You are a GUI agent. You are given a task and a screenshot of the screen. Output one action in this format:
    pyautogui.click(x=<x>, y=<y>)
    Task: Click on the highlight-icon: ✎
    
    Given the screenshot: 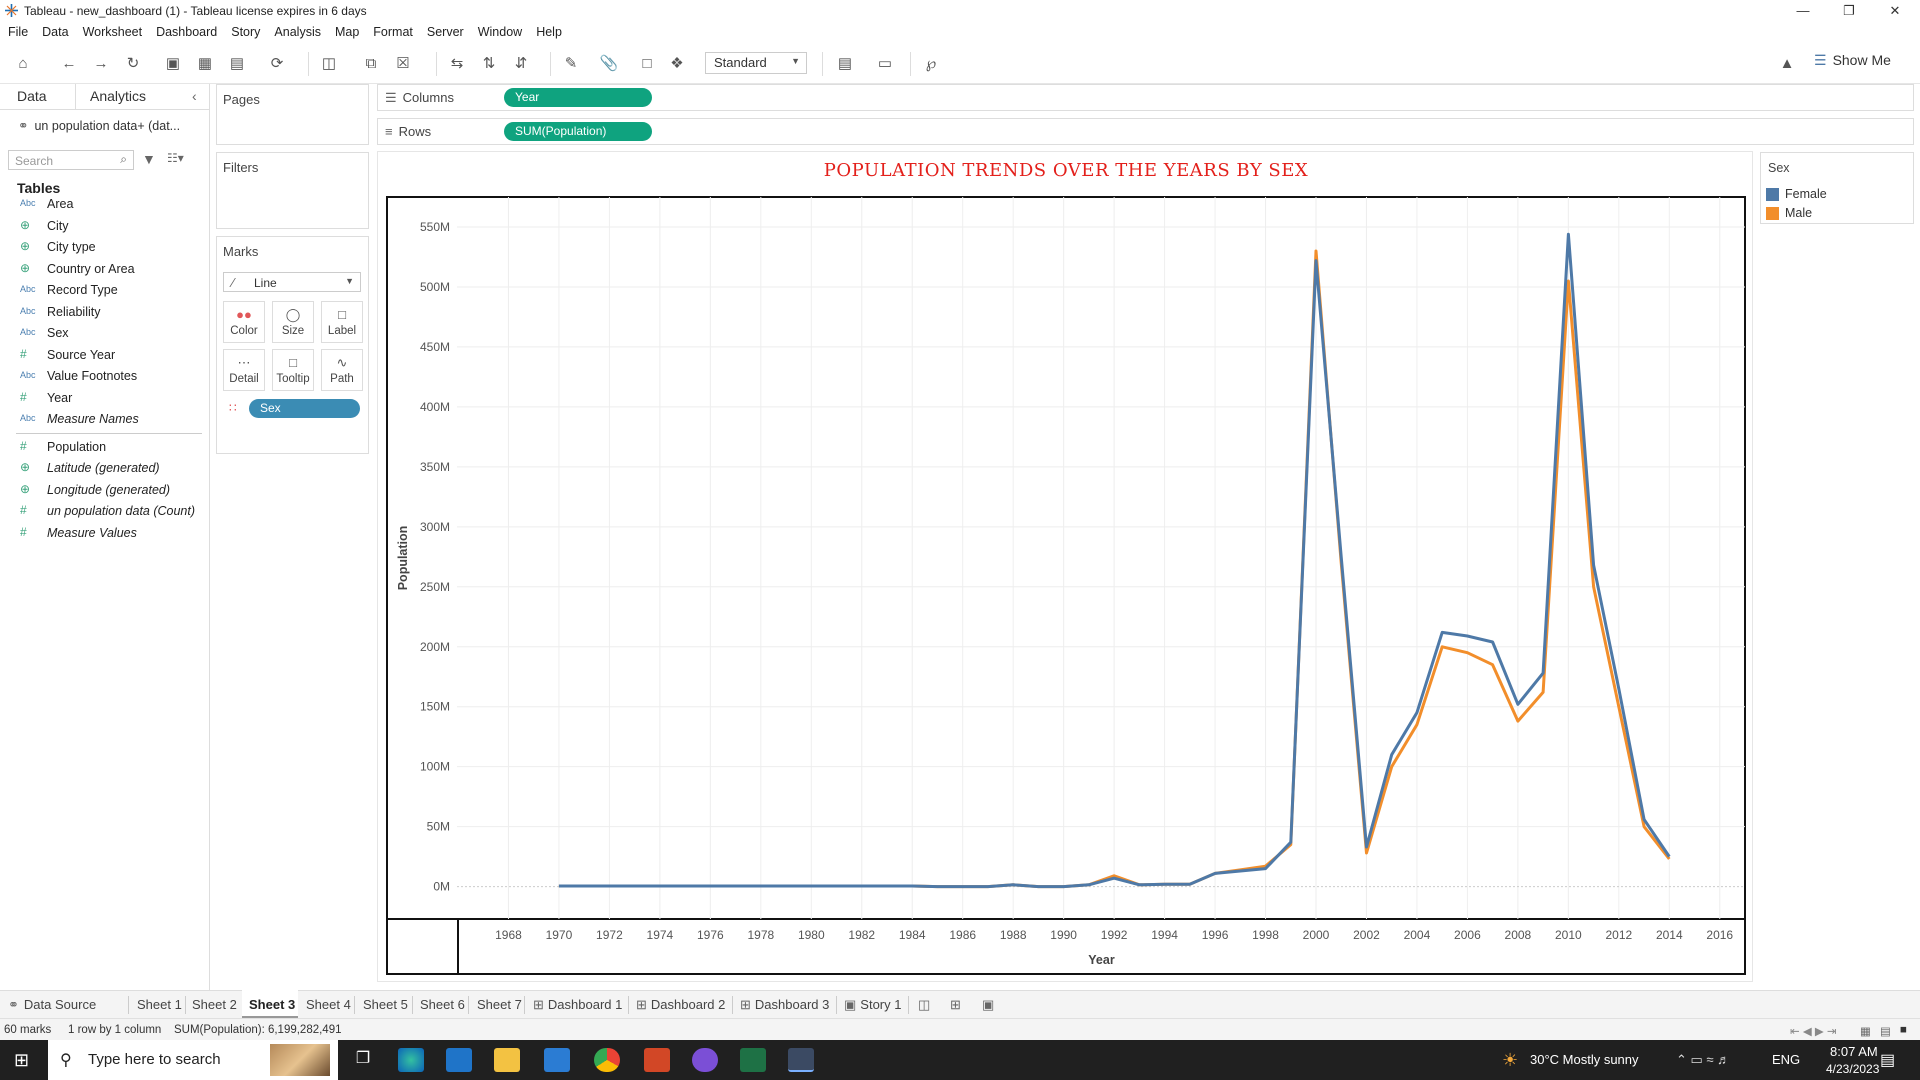 What is the action you would take?
    pyautogui.click(x=571, y=63)
    